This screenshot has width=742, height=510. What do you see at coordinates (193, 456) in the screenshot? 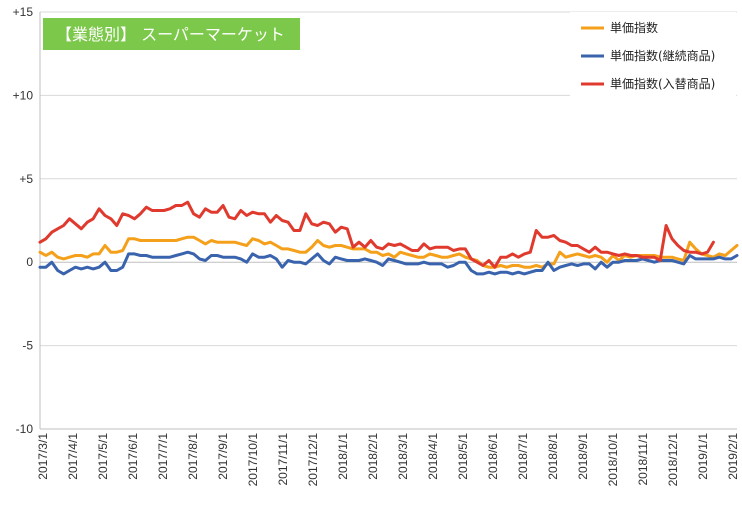
I see `x-tick-label: 2017/8/1` at bounding box center [193, 456].